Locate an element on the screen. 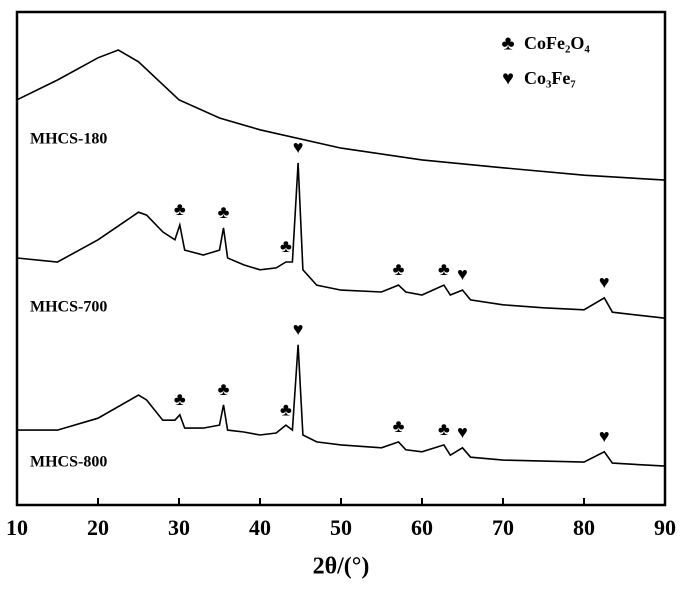  series-label: MHCS-180 is located at coordinates (68, 139).